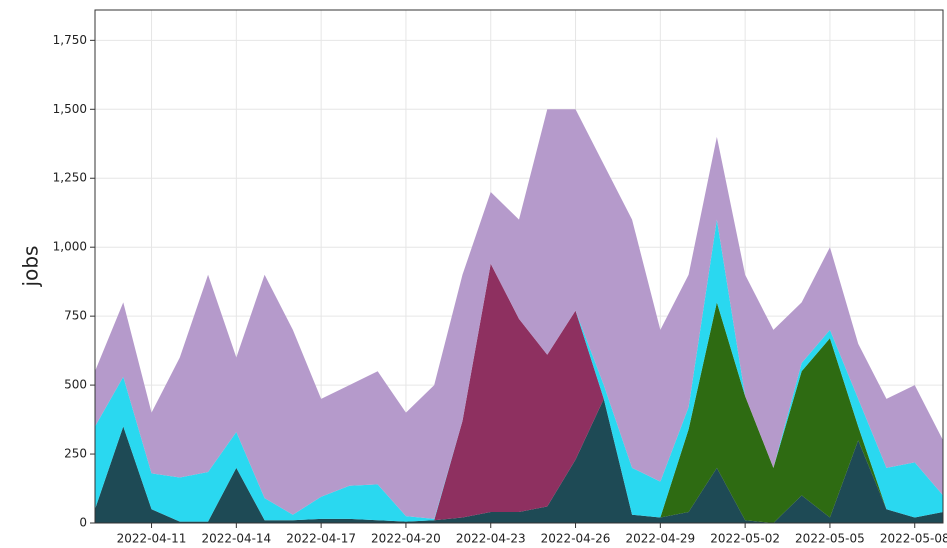 The image size is (947, 548). Describe the element at coordinates (70, 40) in the screenshot. I see `y-tick-label: 1,750` at that location.